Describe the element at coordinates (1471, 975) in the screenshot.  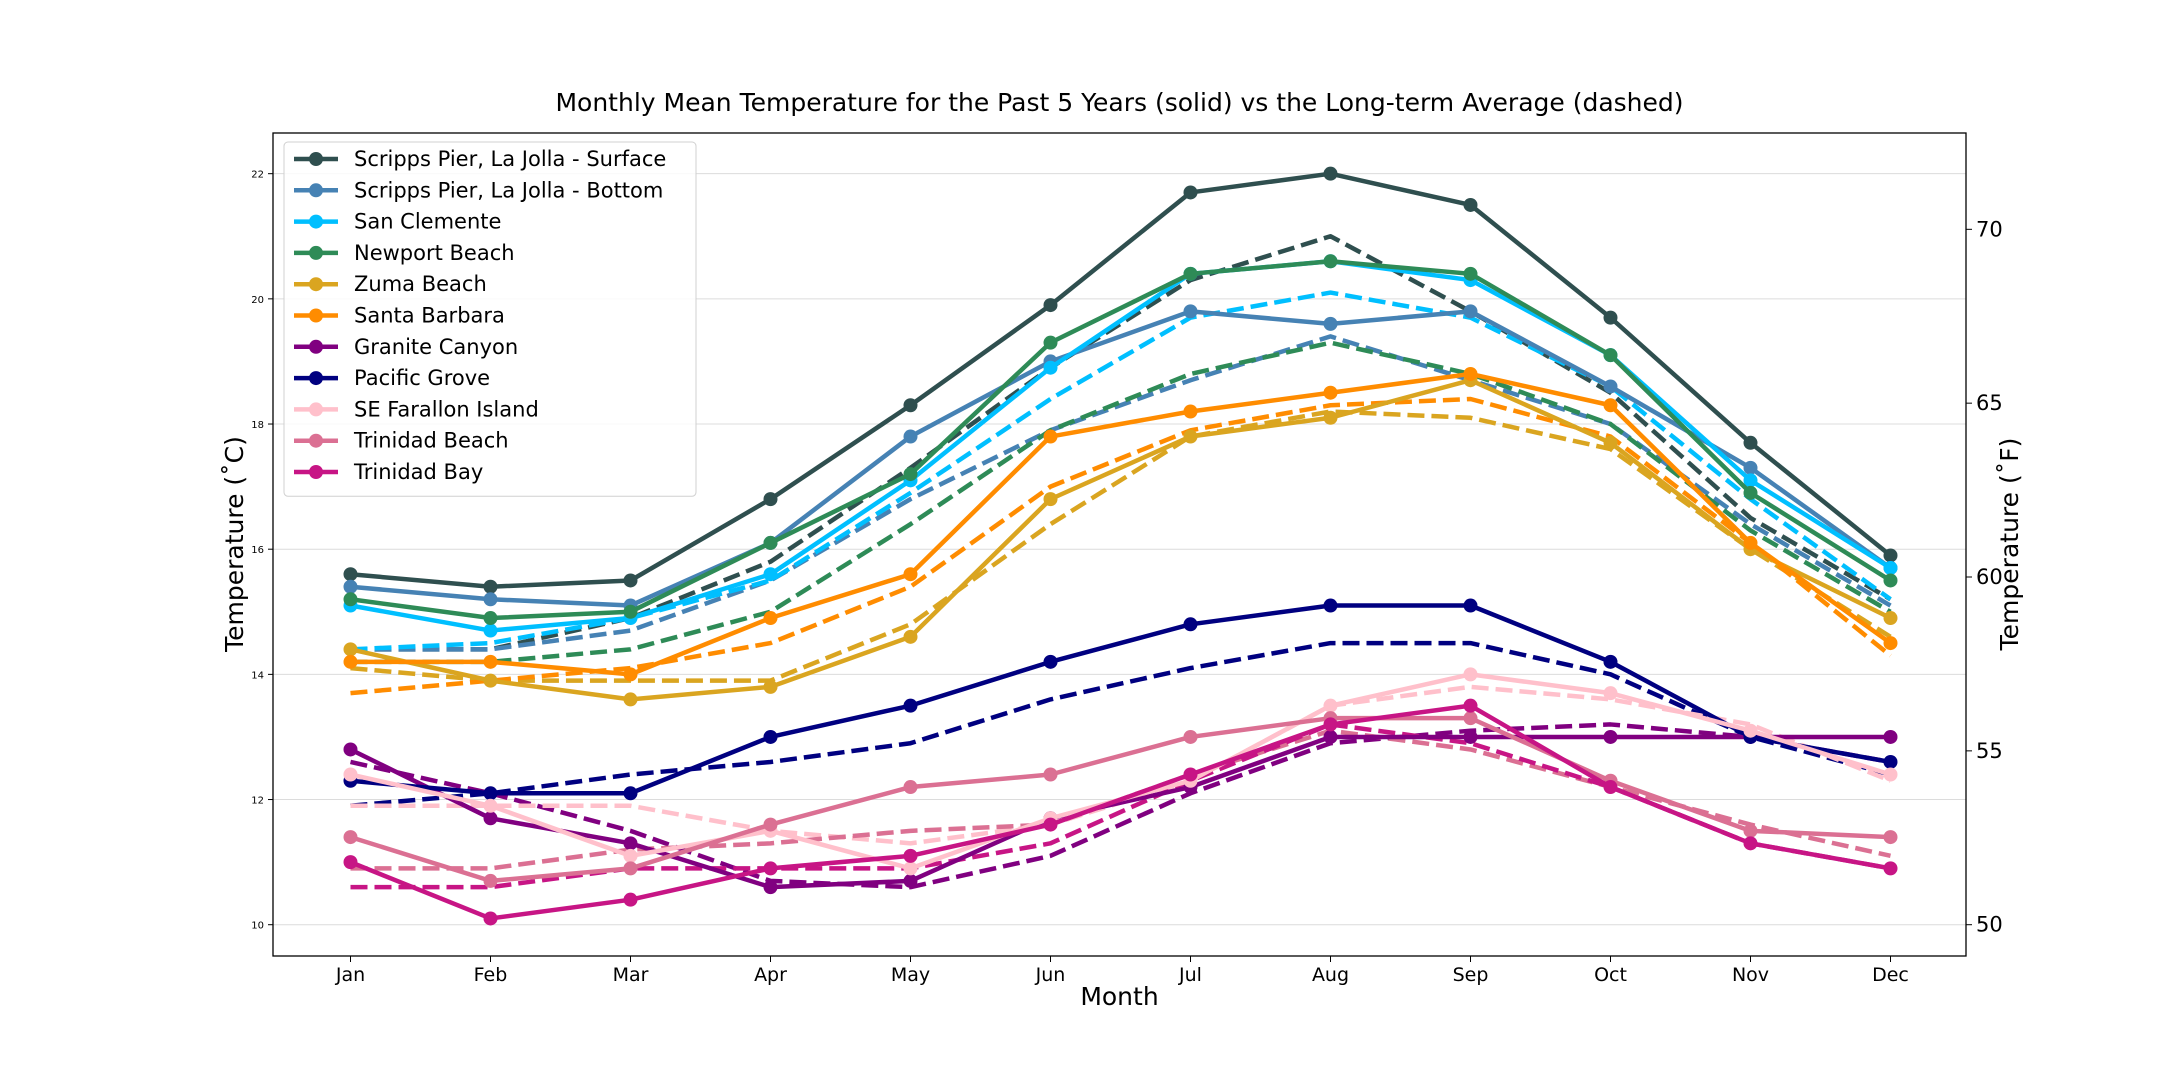
I see `x-tick-label: Sep` at that location.